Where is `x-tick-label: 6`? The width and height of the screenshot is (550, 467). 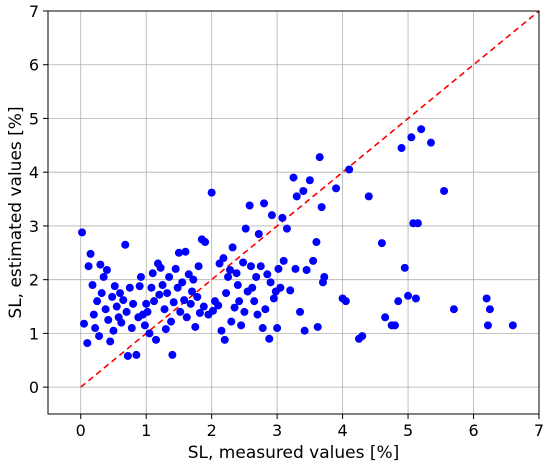
x-tick-label: 6 is located at coordinates (473, 430).